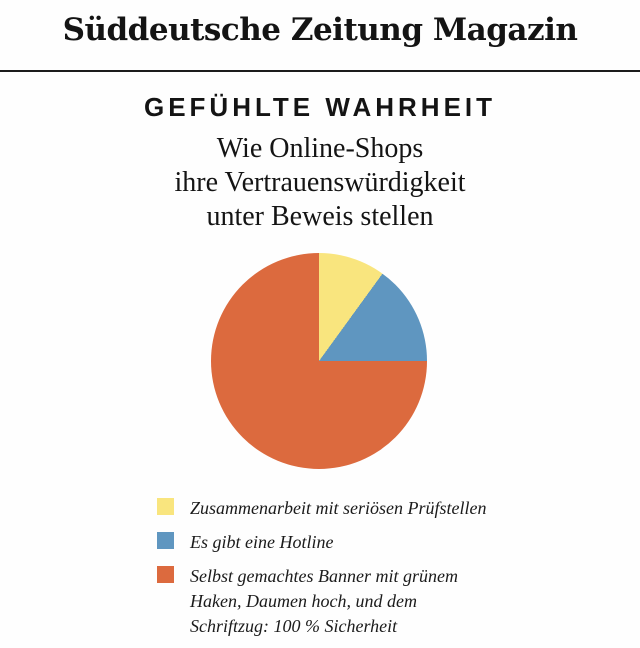  Describe the element at coordinates (165, 574) in the screenshot. I see `legend-swatch-orange` at that location.